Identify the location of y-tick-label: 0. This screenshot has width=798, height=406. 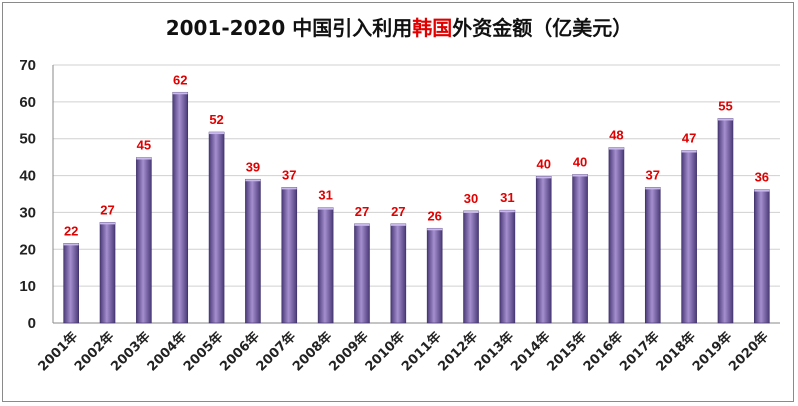
(32, 323).